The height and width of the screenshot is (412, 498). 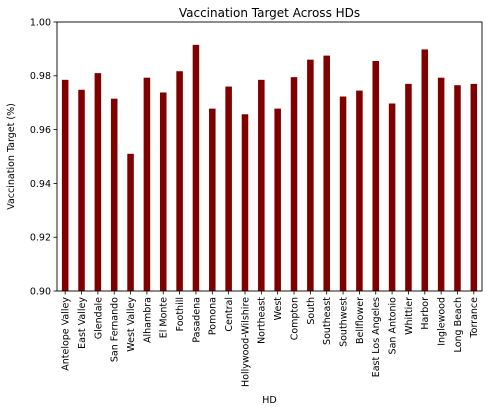 I want to click on y-axis-ticks: 0.90 0.92 0.94 0.96 0.98 1.00, so click(x=43, y=157).